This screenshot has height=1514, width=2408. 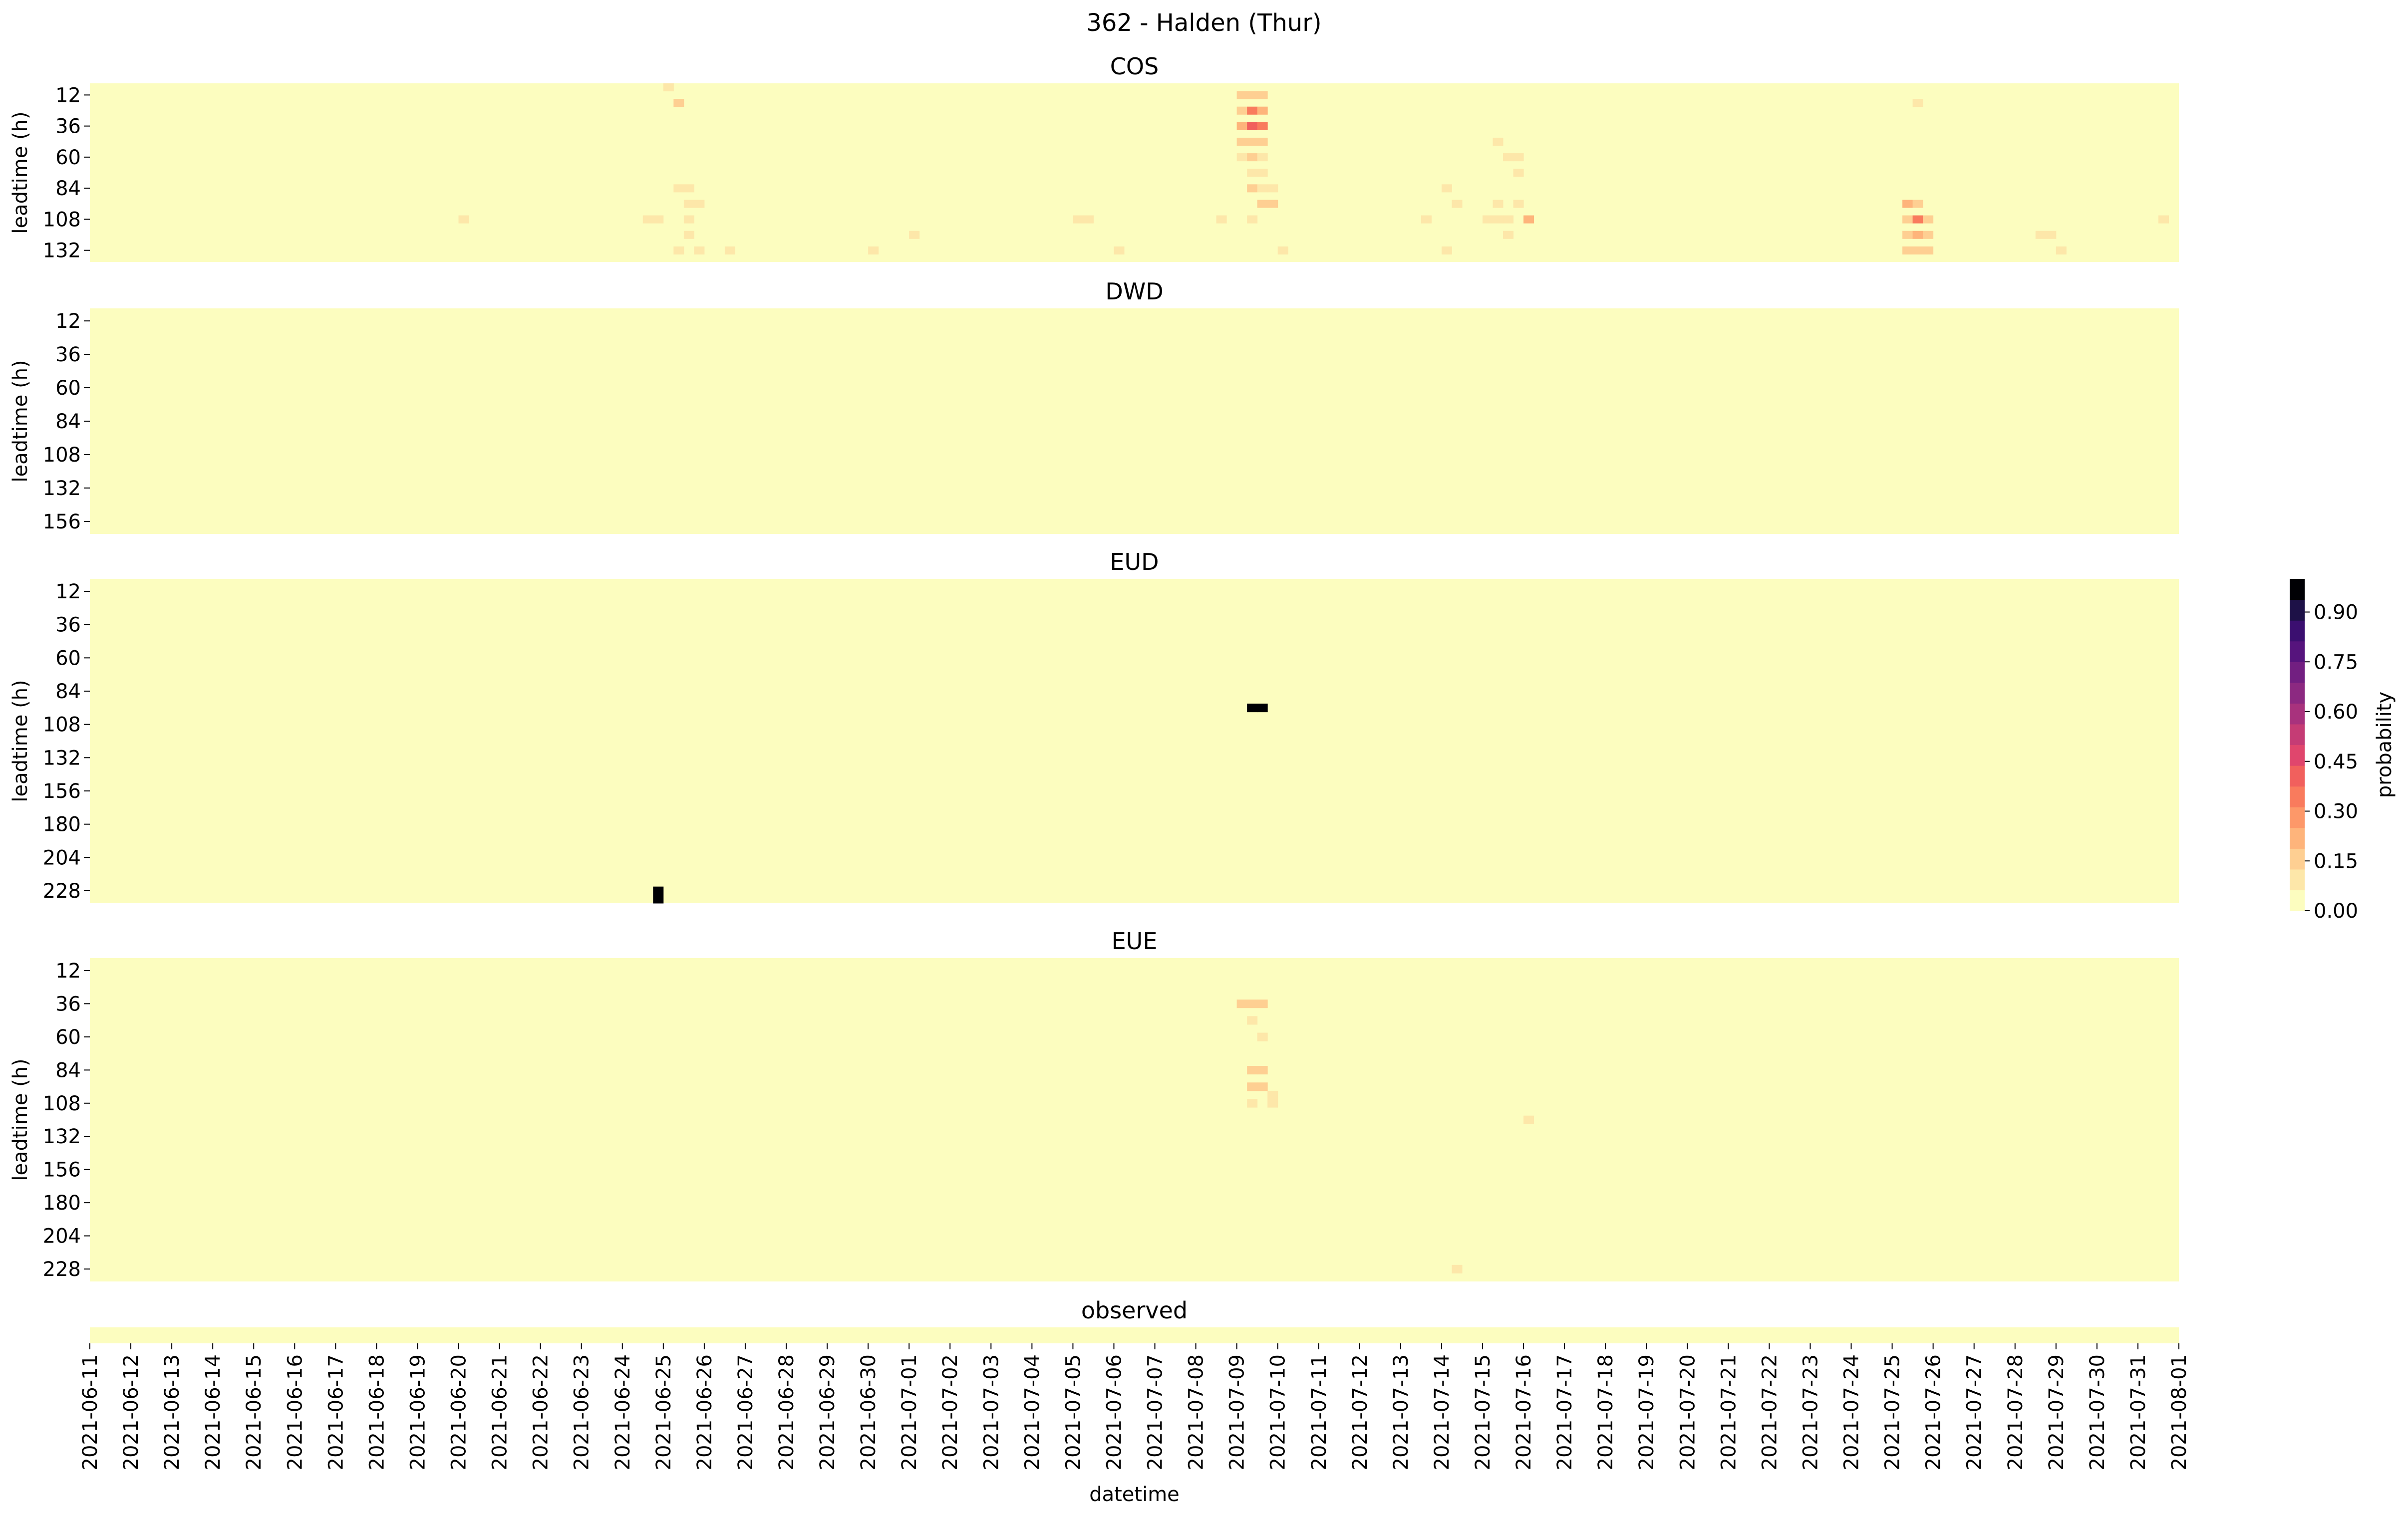 I want to click on x-tick-label: 2021-06-24, so click(x=622, y=1412).